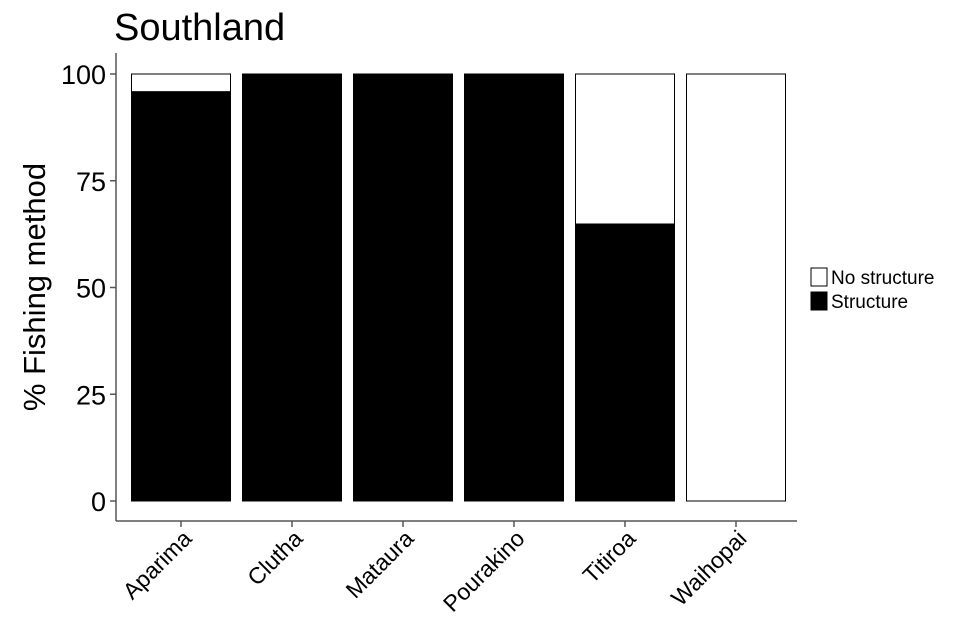 The height and width of the screenshot is (637, 965). I want to click on bar-outline-waihopai, so click(736, 287).